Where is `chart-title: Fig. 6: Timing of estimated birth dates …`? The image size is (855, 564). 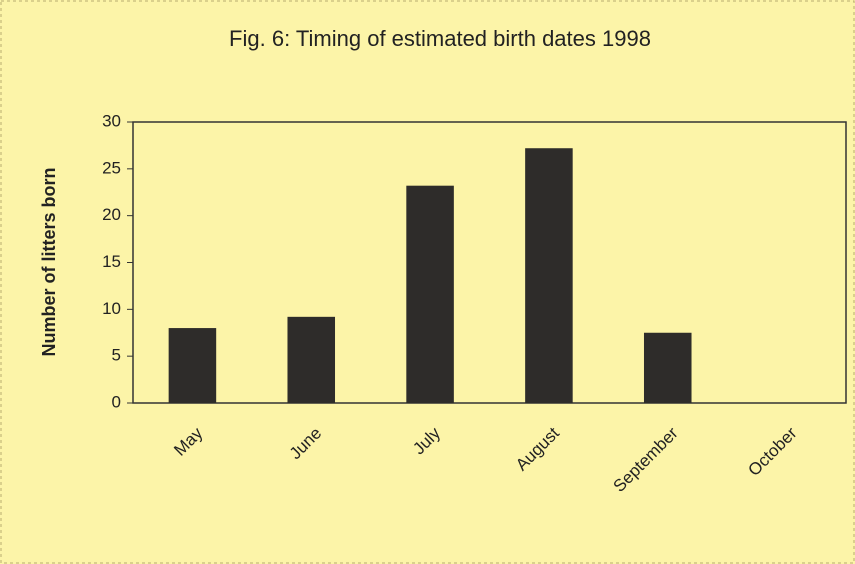 chart-title: Fig. 6: Timing of estimated birth dates … is located at coordinates (440, 38).